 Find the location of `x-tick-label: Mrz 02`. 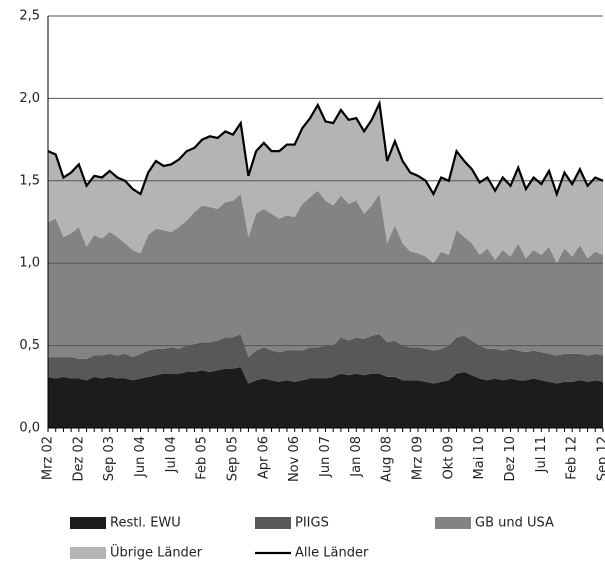

x-tick-label: Mrz 02 is located at coordinates (48, 458).